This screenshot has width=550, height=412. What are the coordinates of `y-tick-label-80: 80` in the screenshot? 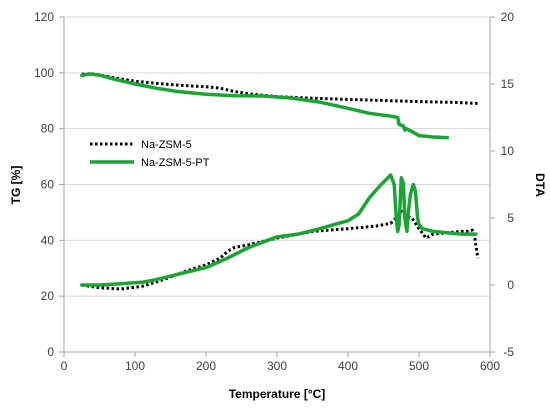 It's located at (48, 129).